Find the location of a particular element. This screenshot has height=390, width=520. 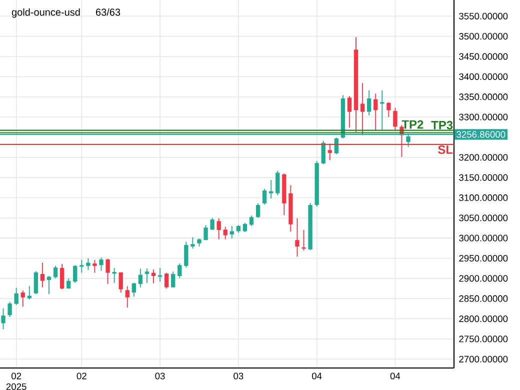

y-tick-label: 2750.00000 is located at coordinates (483, 339).